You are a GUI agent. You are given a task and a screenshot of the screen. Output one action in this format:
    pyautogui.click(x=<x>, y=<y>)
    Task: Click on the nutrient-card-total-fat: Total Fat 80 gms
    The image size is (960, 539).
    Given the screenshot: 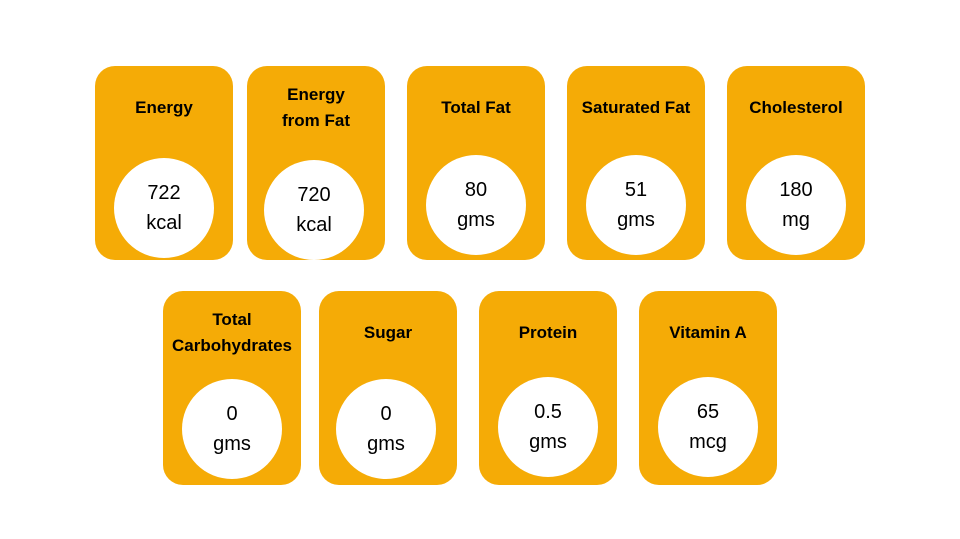 What is the action you would take?
    pyautogui.click(x=476, y=163)
    